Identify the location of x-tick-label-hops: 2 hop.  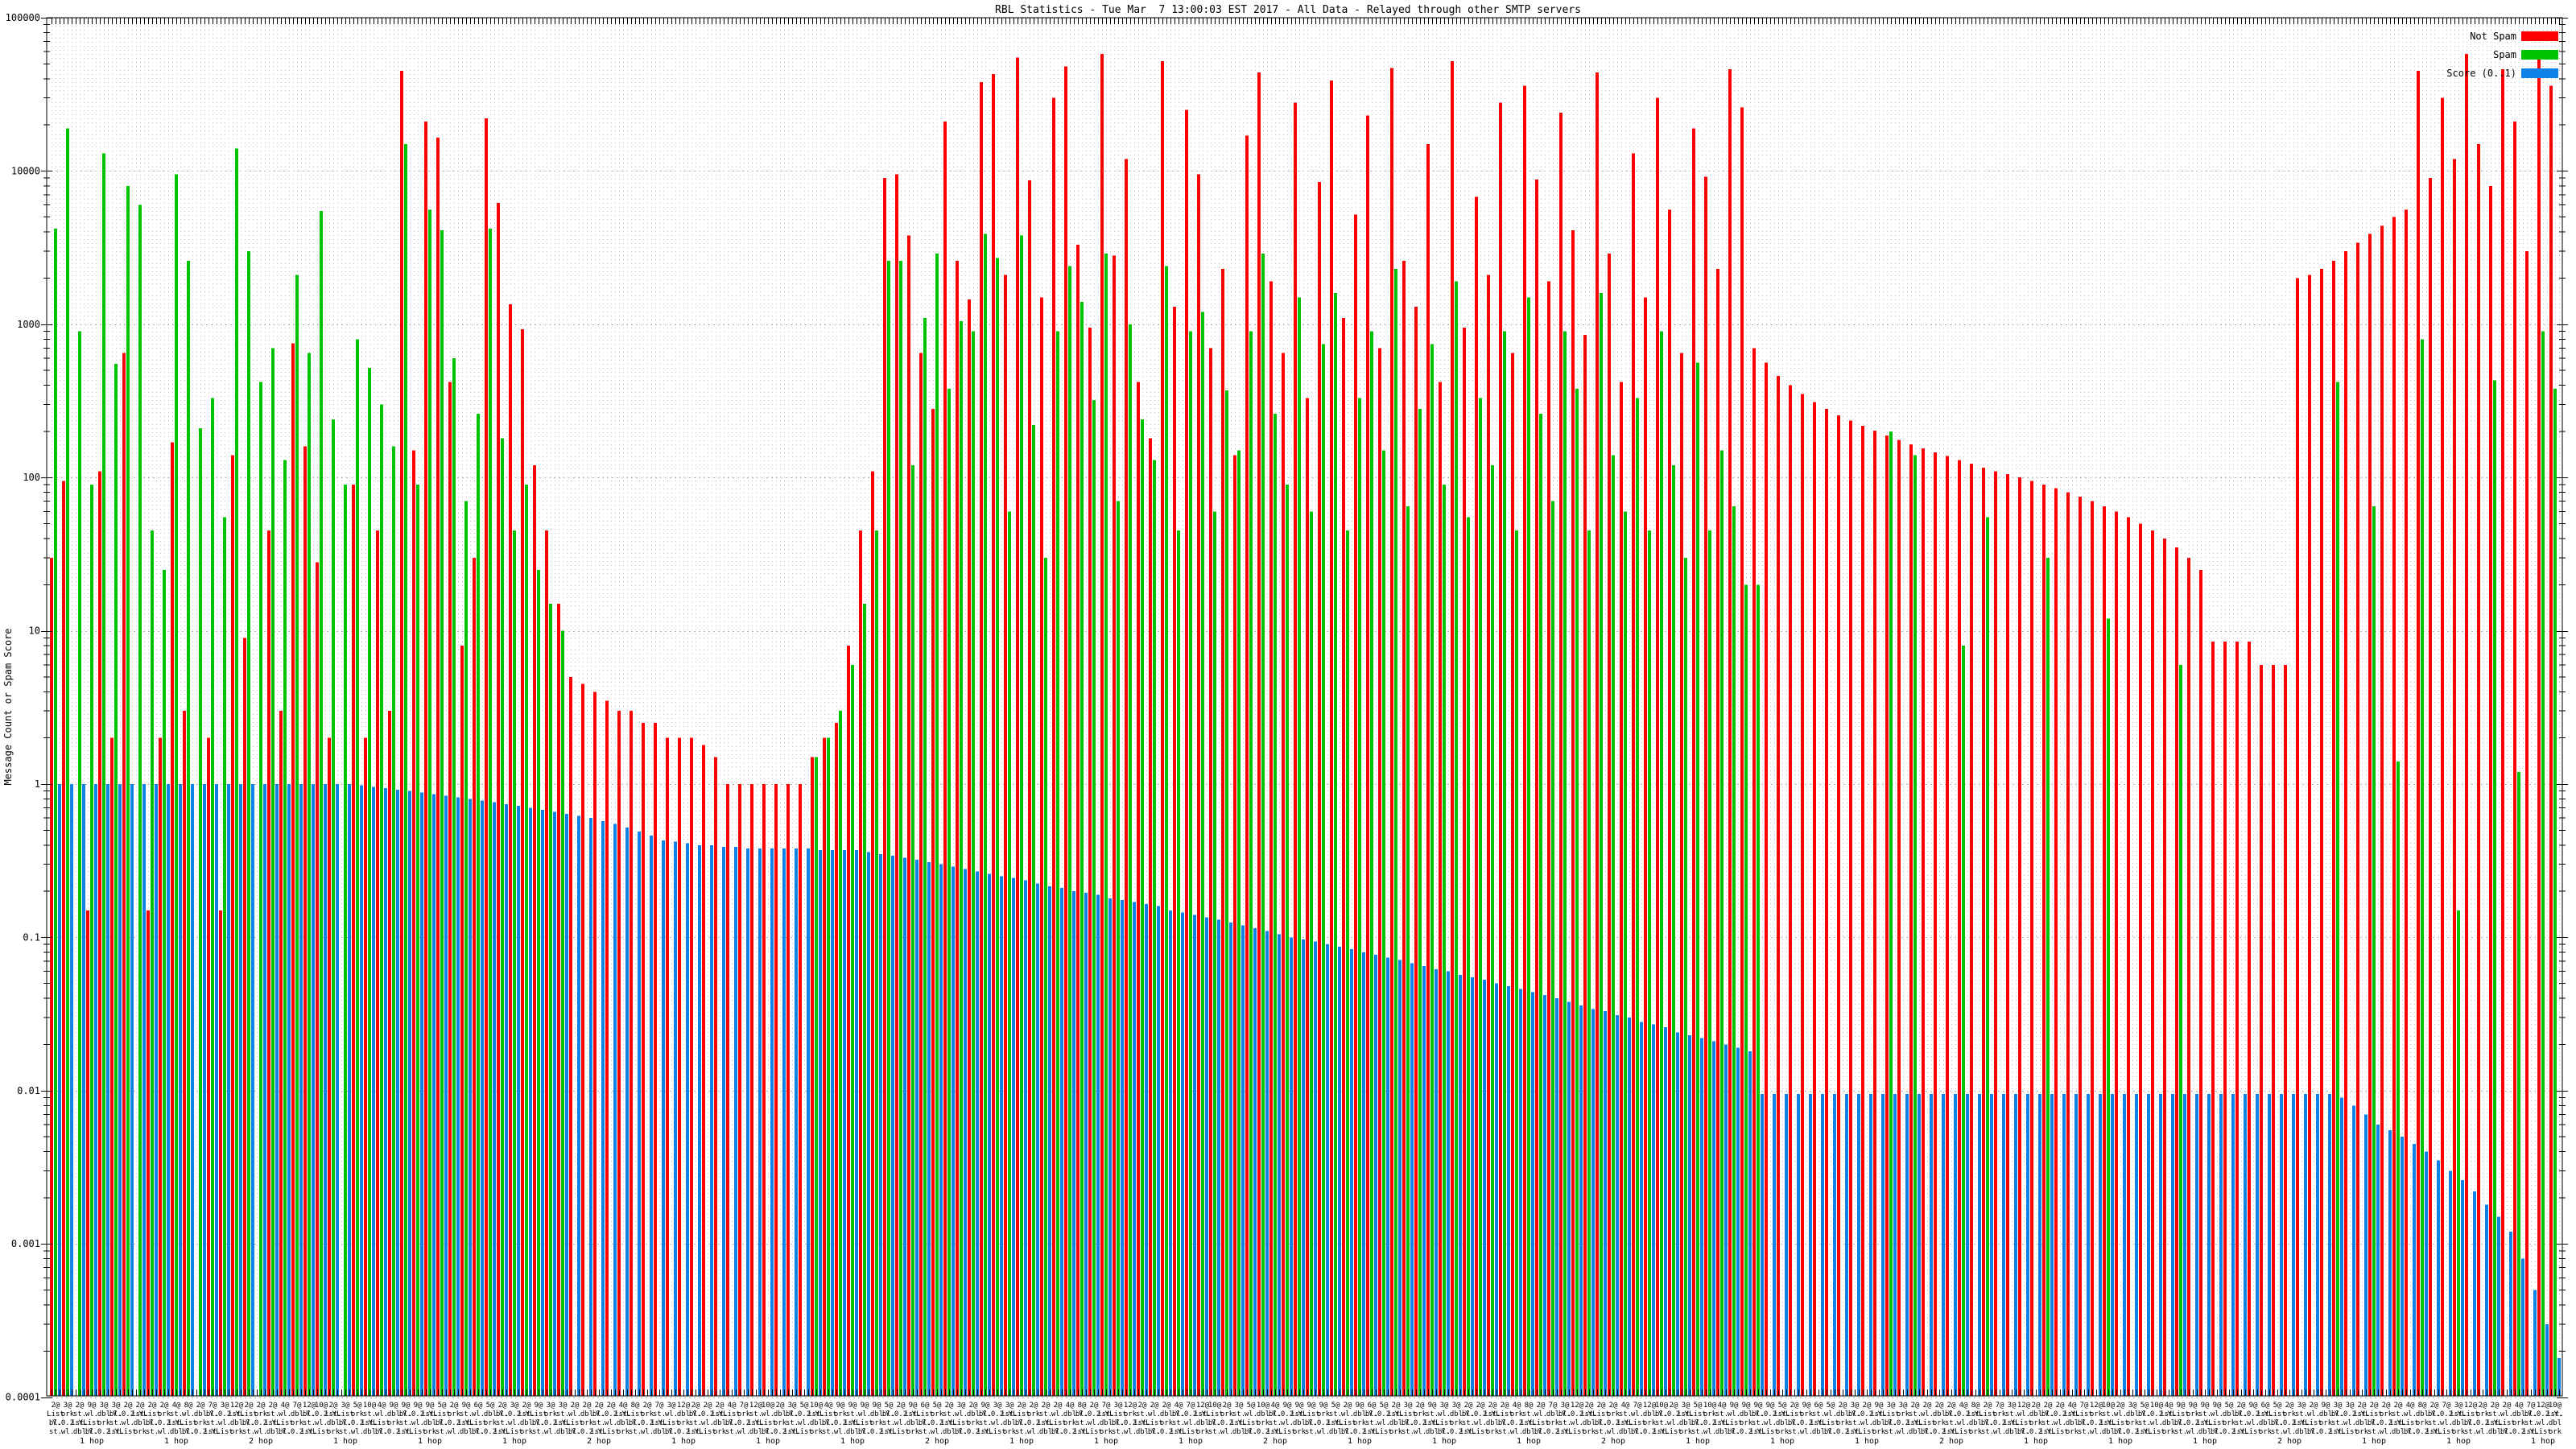
(261, 1441).